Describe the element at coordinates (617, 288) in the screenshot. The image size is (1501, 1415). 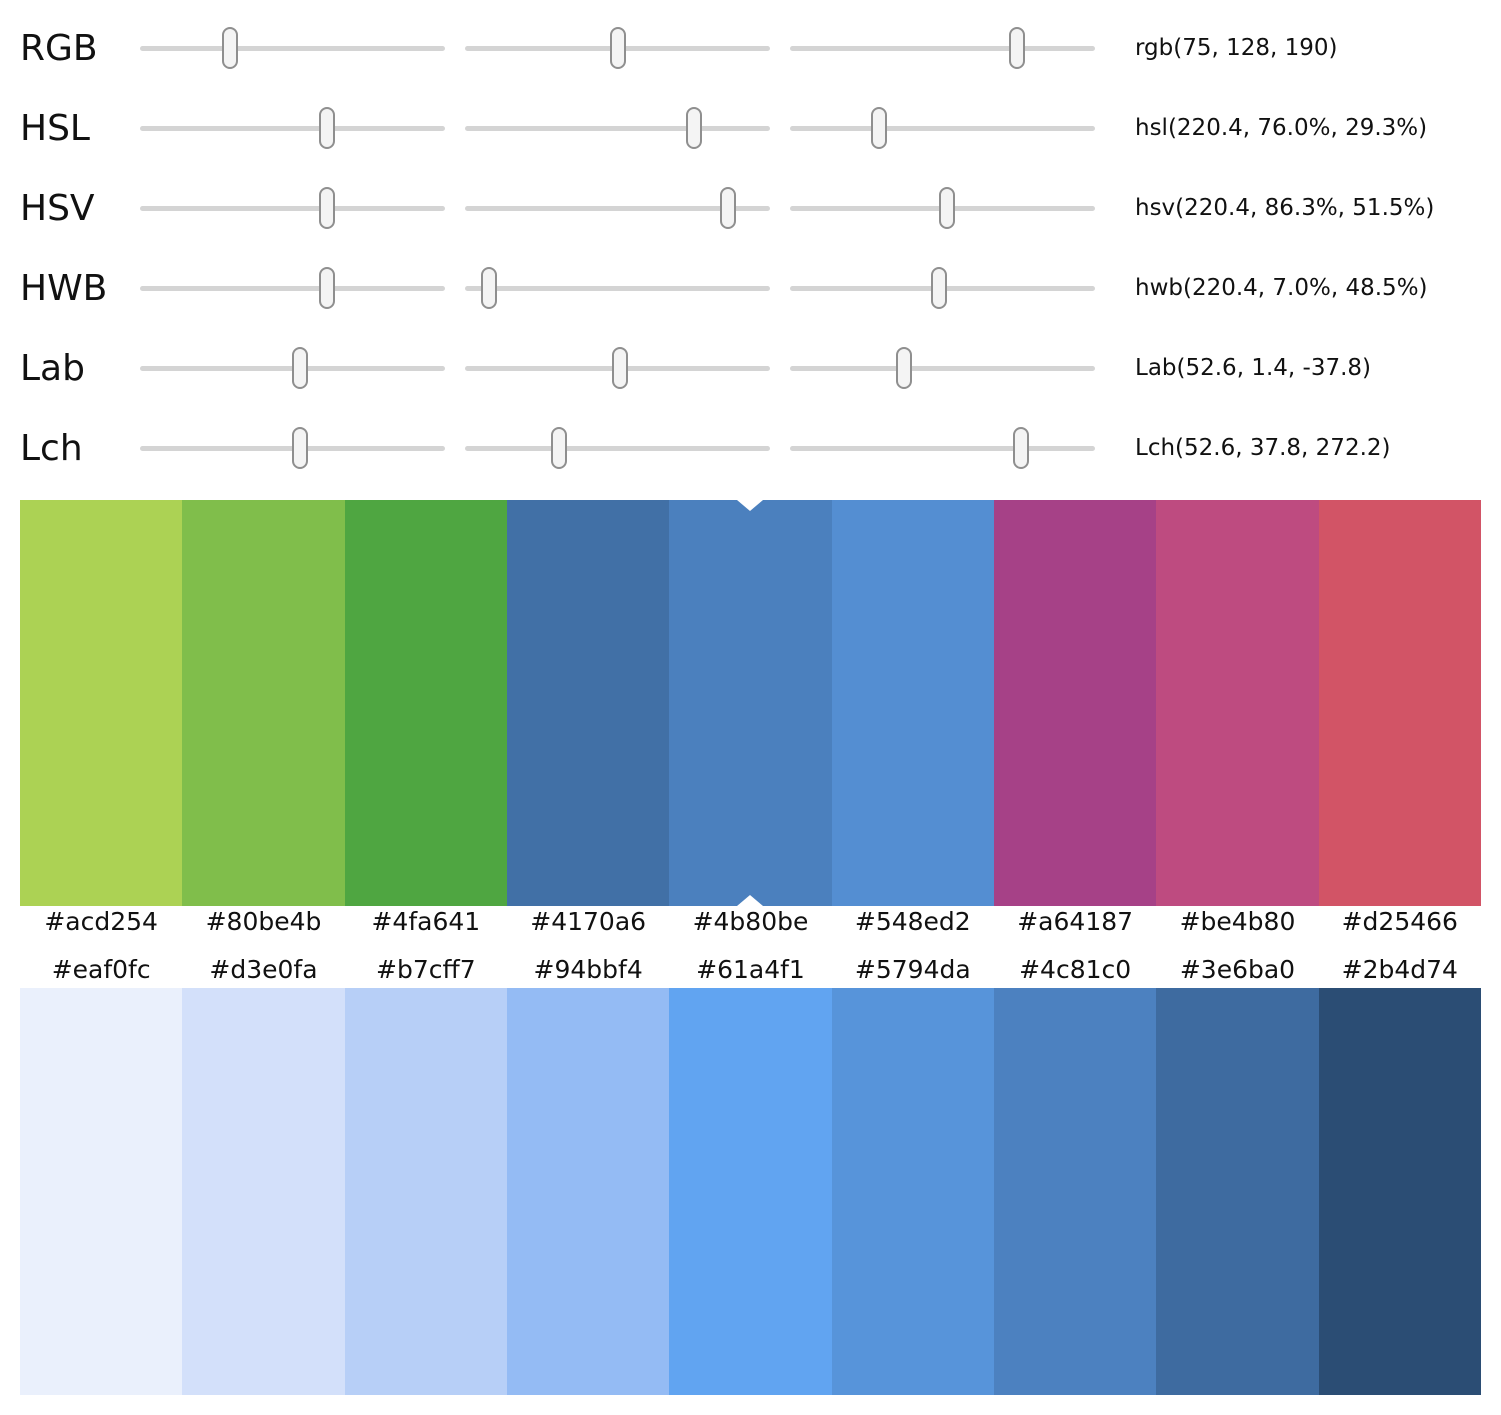
I see `hwb-w-slider` at that location.